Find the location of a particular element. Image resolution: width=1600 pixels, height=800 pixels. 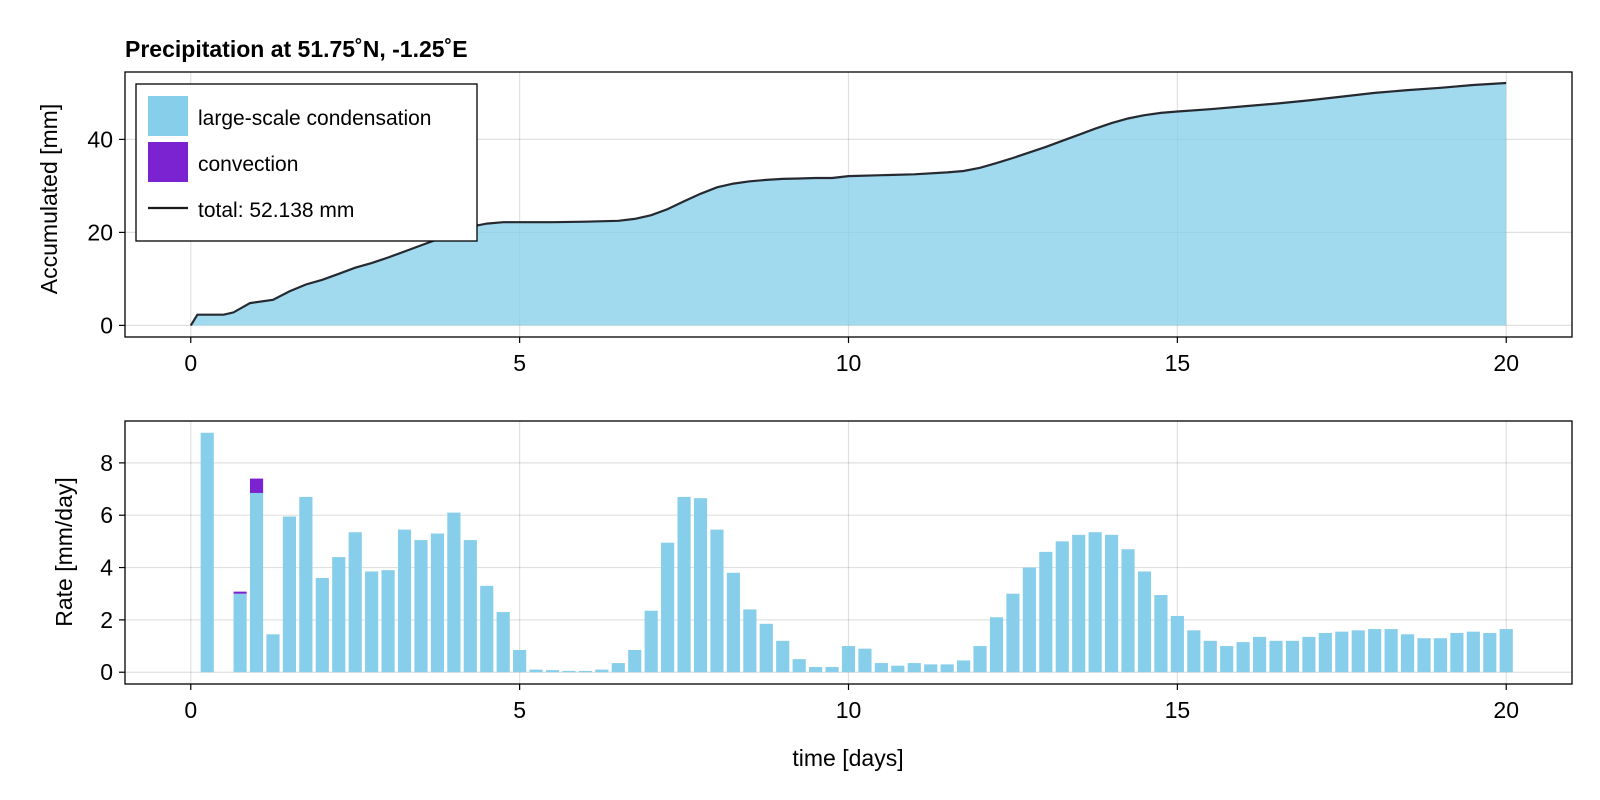

y-tick-label: 4 is located at coordinates (106, 568).